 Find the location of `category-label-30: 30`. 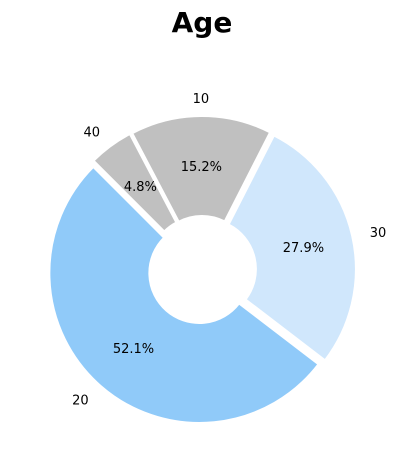

category-label-30: 30 is located at coordinates (378, 233).